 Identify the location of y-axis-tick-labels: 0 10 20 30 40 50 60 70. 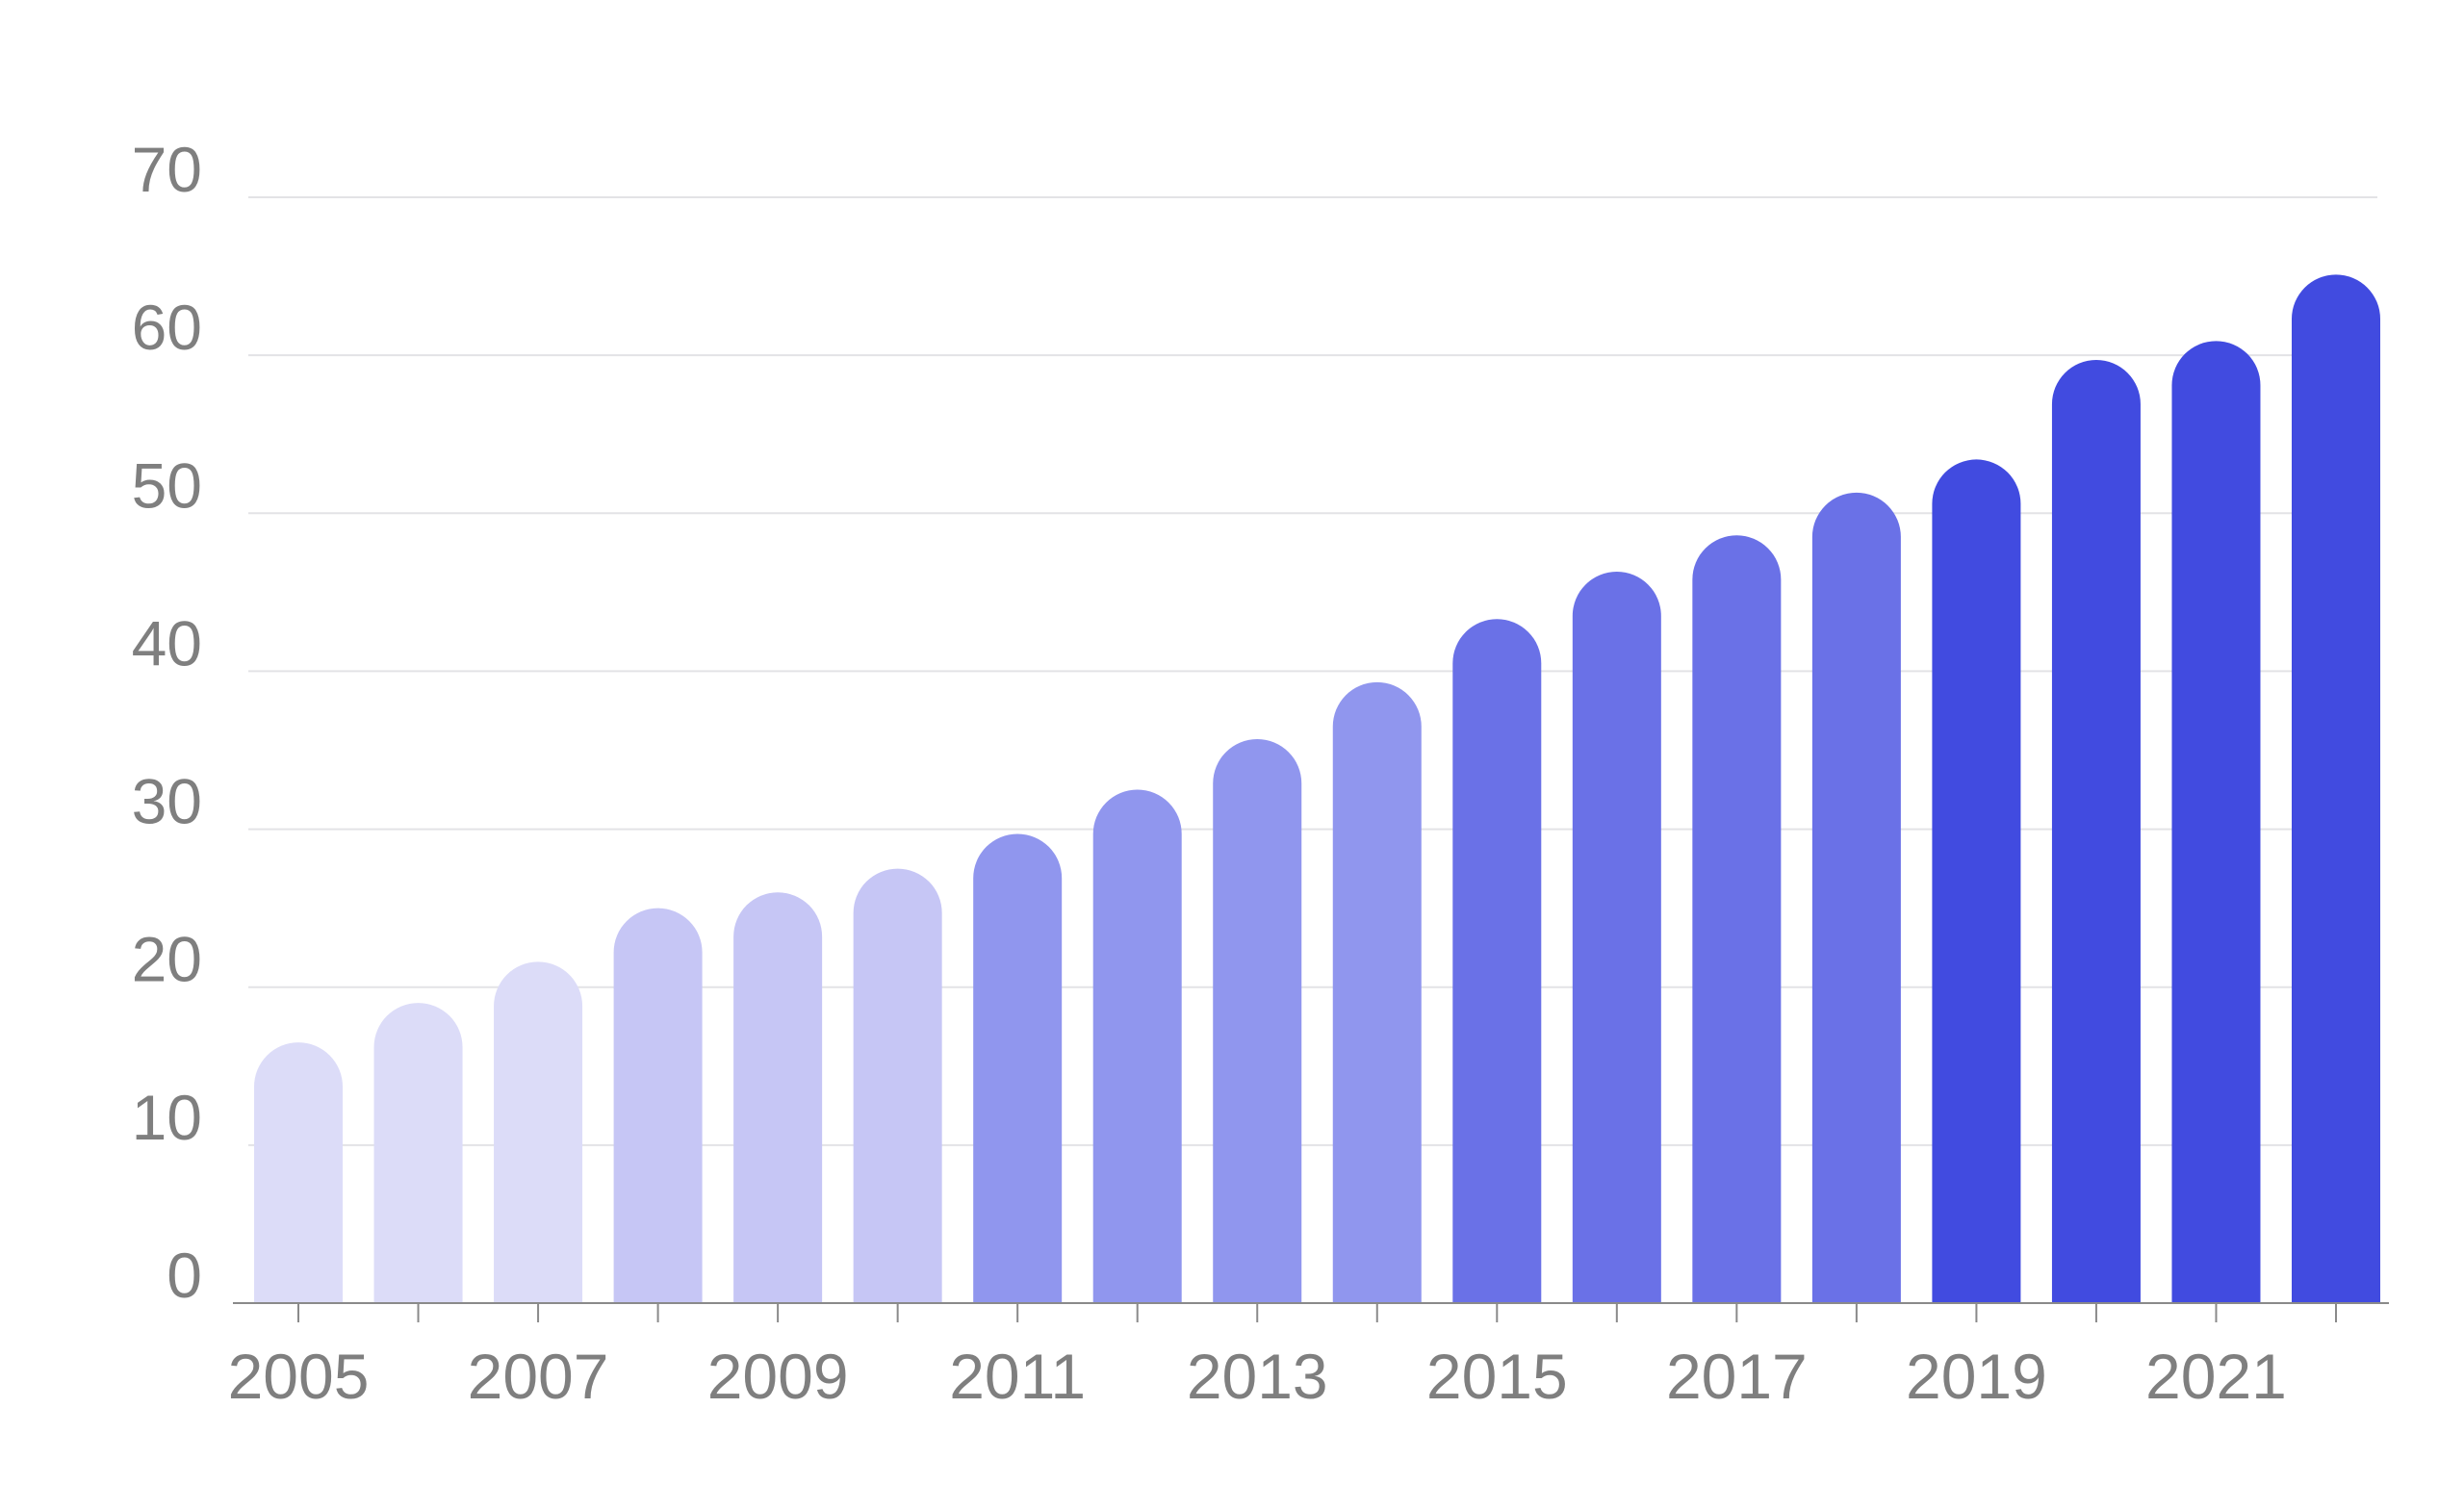
(167, 722).